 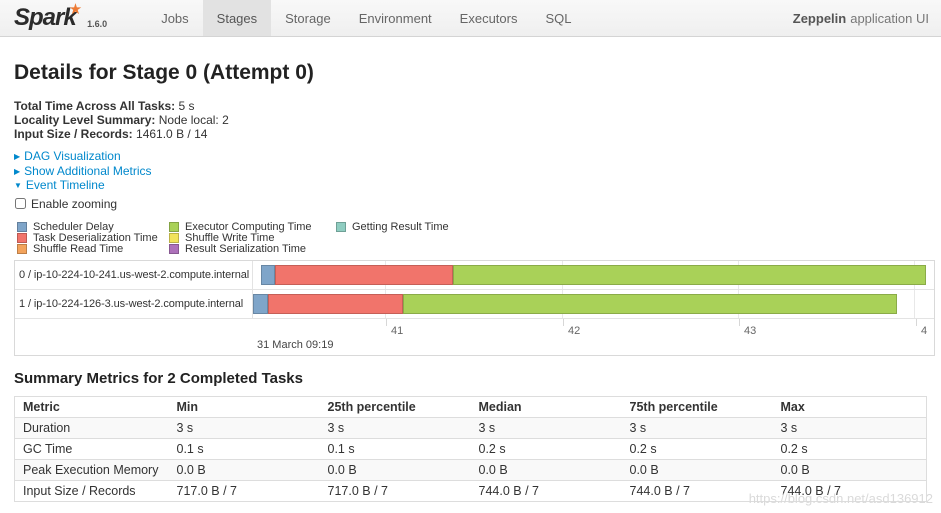 What do you see at coordinates (792, 406) in the screenshot?
I see `col-header-max: Max` at bounding box center [792, 406].